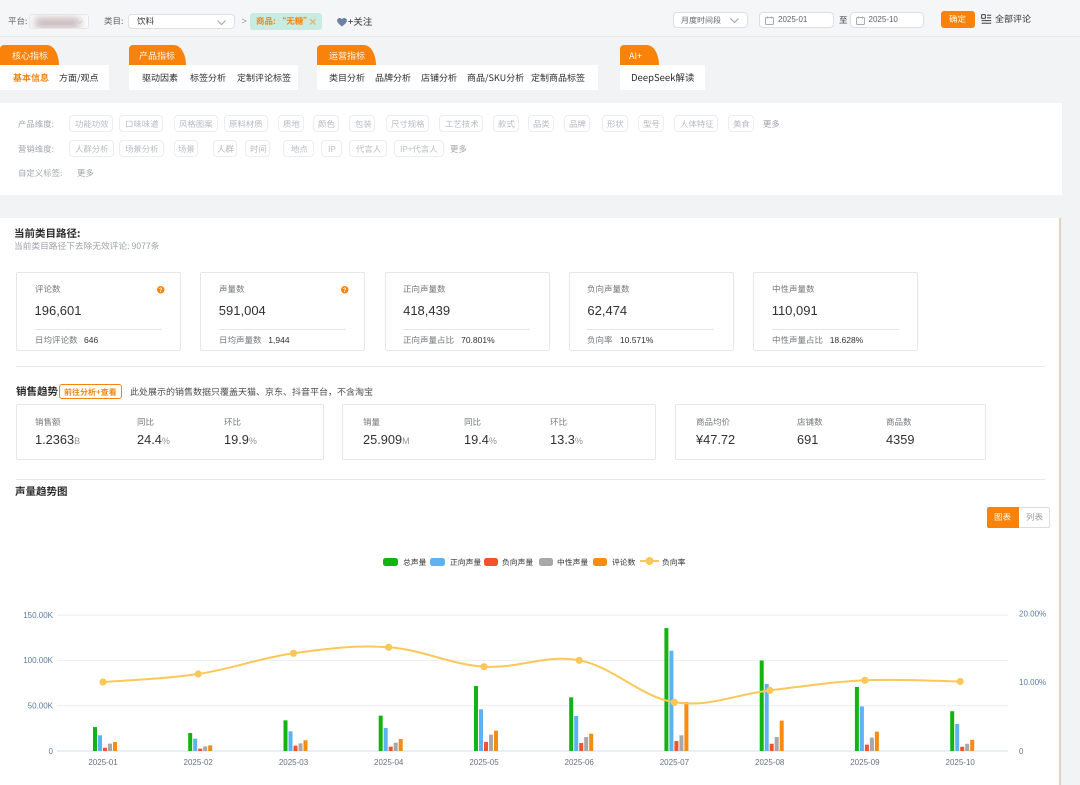 This screenshot has height=785, width=1080. Describe the element at coordinates (675, 762) in the screenshot. I see `svg-text: 2025-07` at that location.